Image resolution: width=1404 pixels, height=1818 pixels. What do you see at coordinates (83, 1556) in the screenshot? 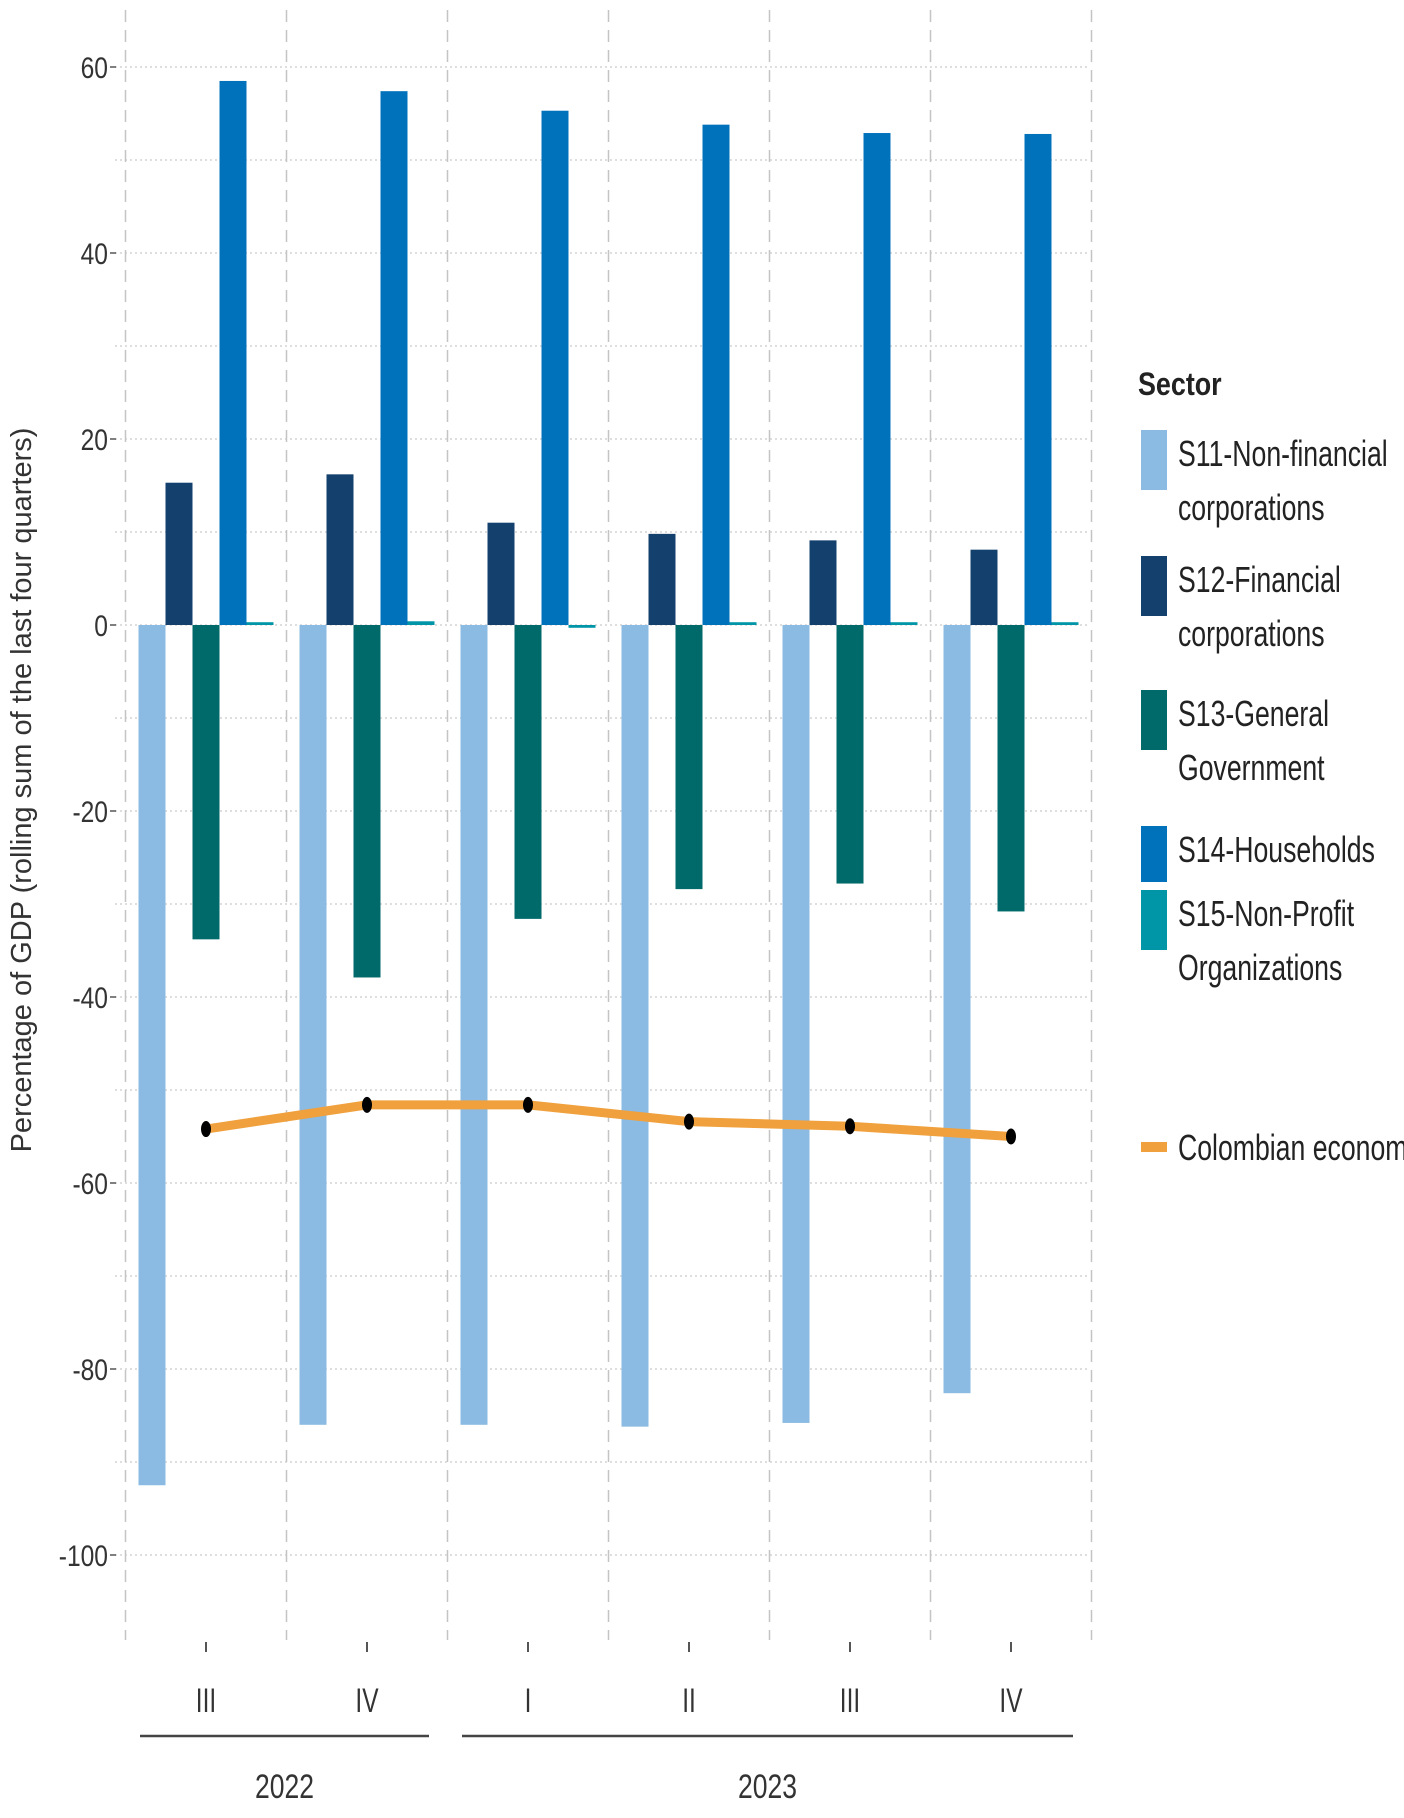
I see `y-tick-label: -100` at bounding box center [83, 1556].